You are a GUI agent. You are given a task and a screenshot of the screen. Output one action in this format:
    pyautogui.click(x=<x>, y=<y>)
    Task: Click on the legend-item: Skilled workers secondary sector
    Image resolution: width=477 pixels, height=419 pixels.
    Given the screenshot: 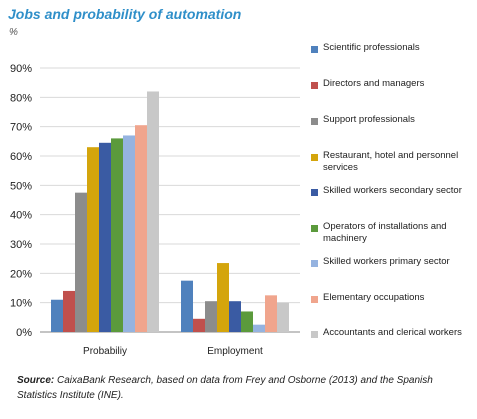 What is the action you would take?
    pyautogui.click(x=394, y=191)
    